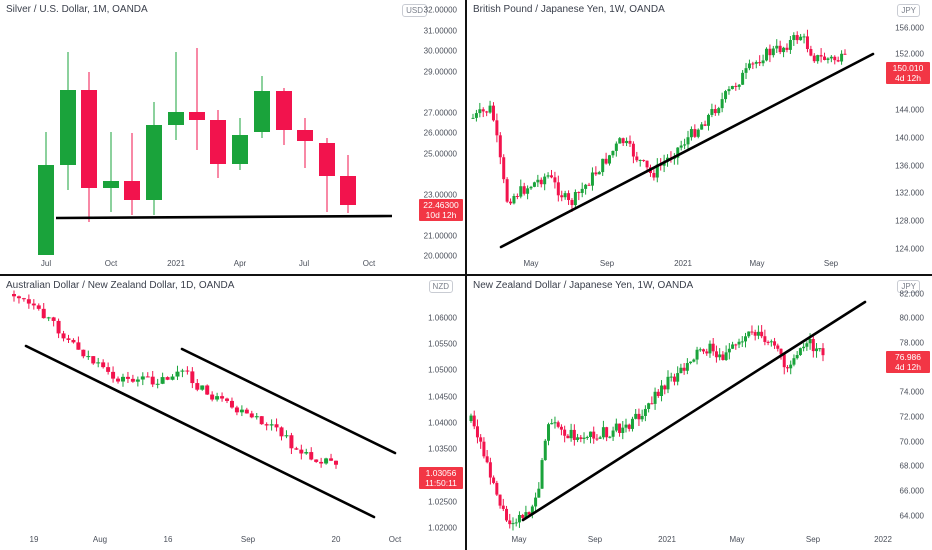 Image resolution: width=932 pixels, height=550 pixels. Describe the element at coordinates (441, 215) in the screenshot. I see `bar-countdown: 10d 12h` at that location.